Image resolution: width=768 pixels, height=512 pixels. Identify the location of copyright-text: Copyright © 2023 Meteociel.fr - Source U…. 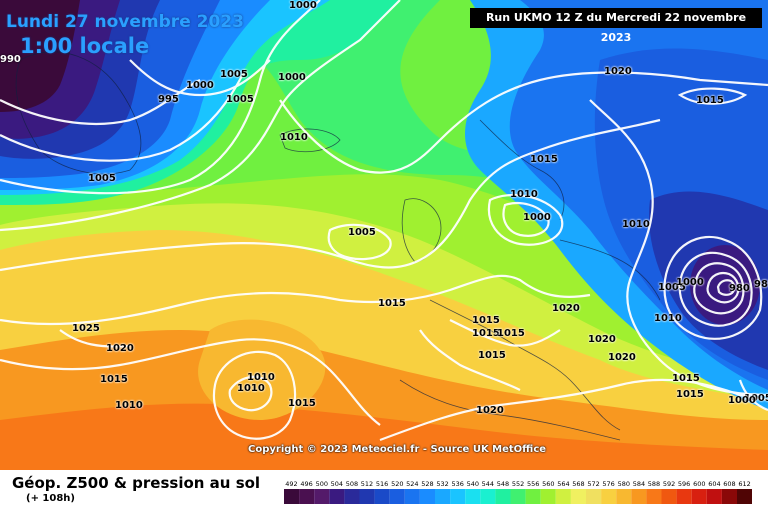
(397, 449).